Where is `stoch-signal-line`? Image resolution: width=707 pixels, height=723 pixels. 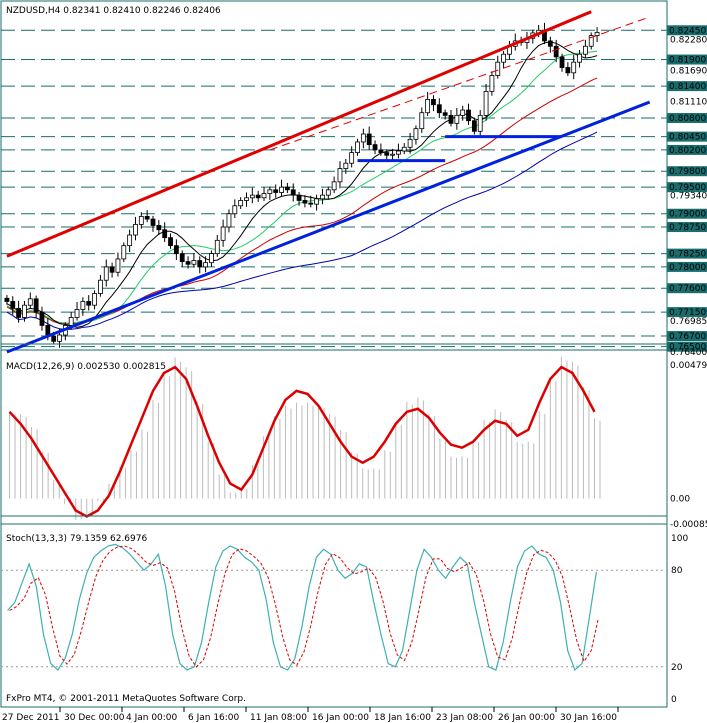
stoch-signal-line is located at coordinates (304, 606).